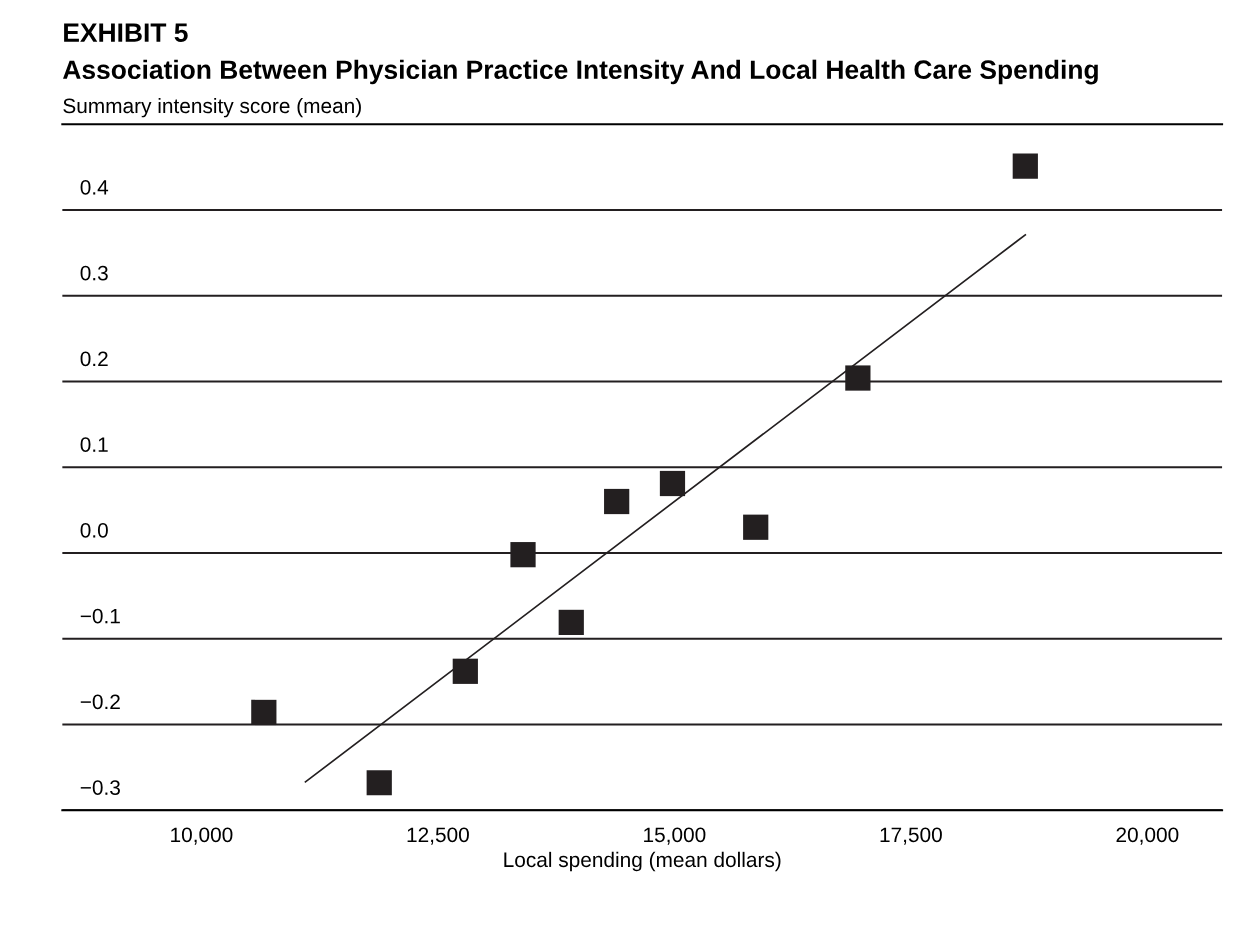 This screenshot has width=1247, height=927. I want to click on chart-title: EXHIBIT 5, so click(126, 32).